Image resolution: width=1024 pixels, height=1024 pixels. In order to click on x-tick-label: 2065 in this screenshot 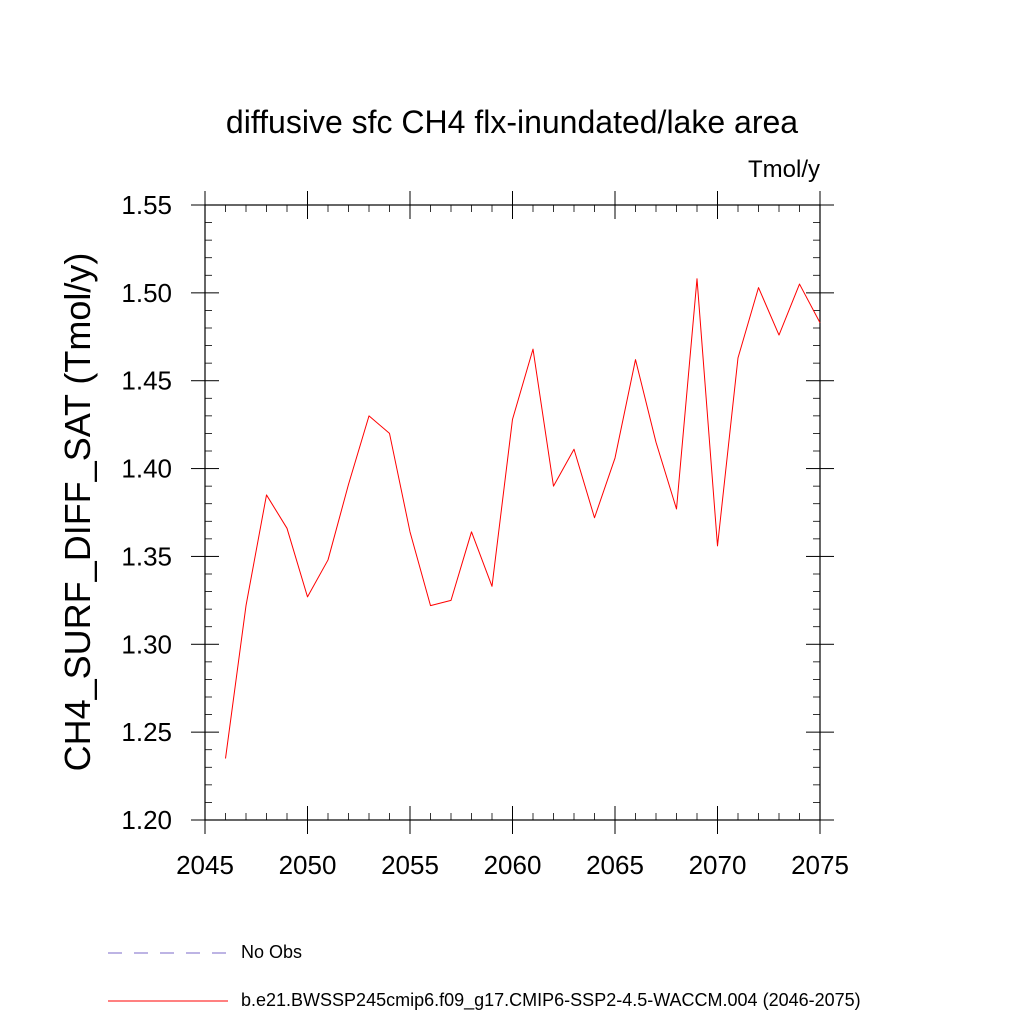, I will do `click(615, 865)`.